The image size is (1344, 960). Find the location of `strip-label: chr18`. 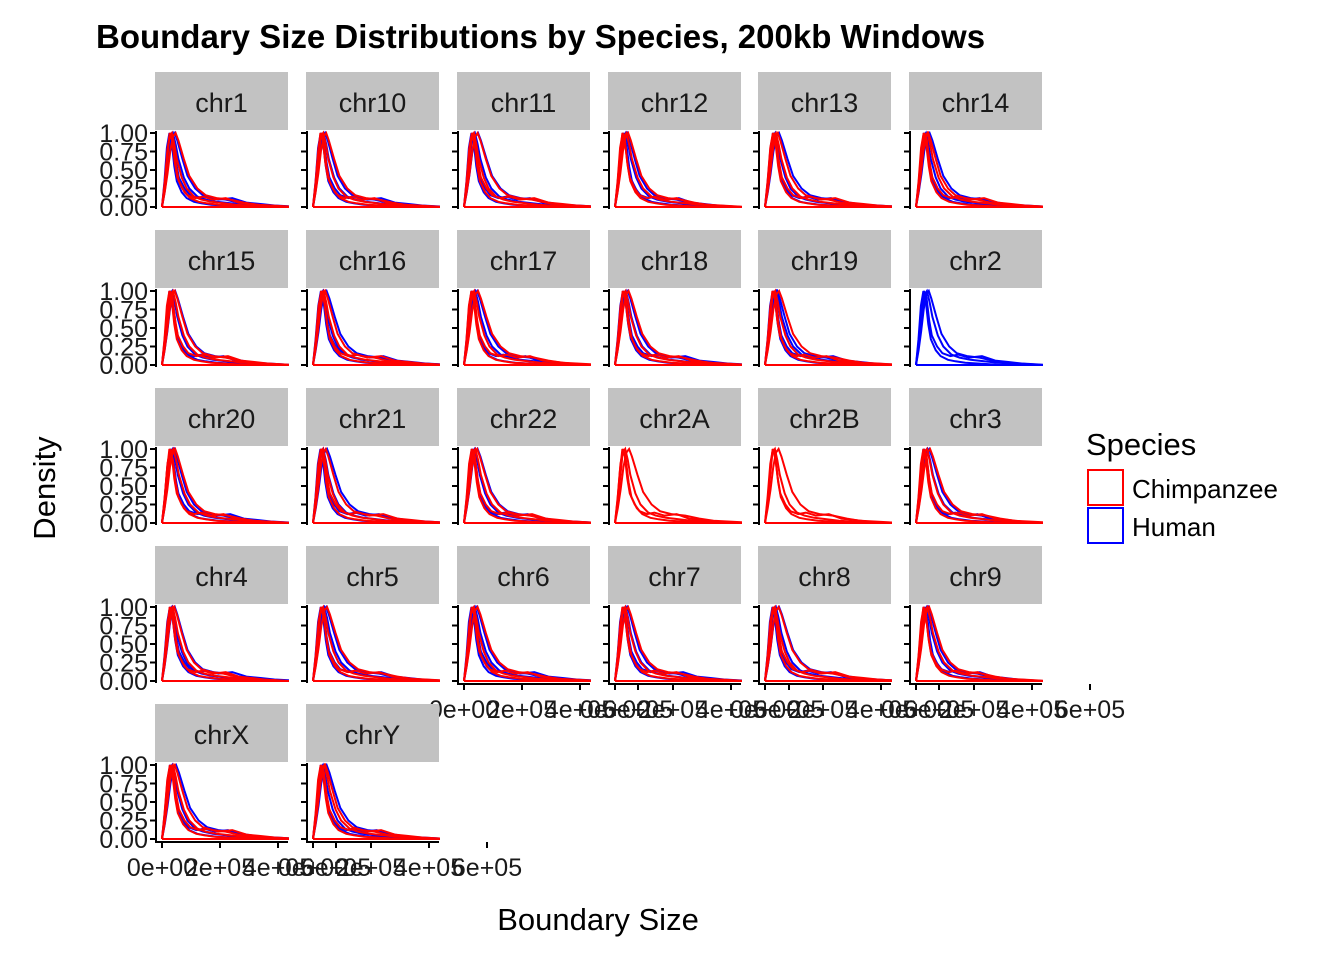

strip-label: chr18 is located at coordinates (675, 261).